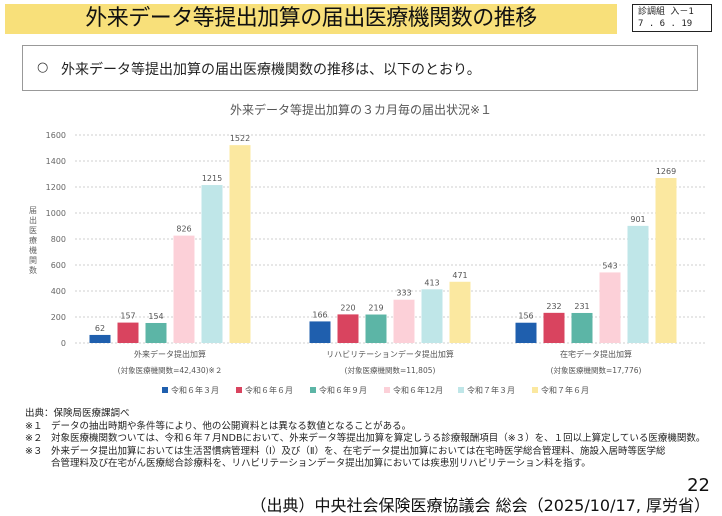 The height and width of the screenshot is (516, 722). Describe the element at coordinates (58, 239) in the screenshot. I see `y-tick-label: 800` at that location.